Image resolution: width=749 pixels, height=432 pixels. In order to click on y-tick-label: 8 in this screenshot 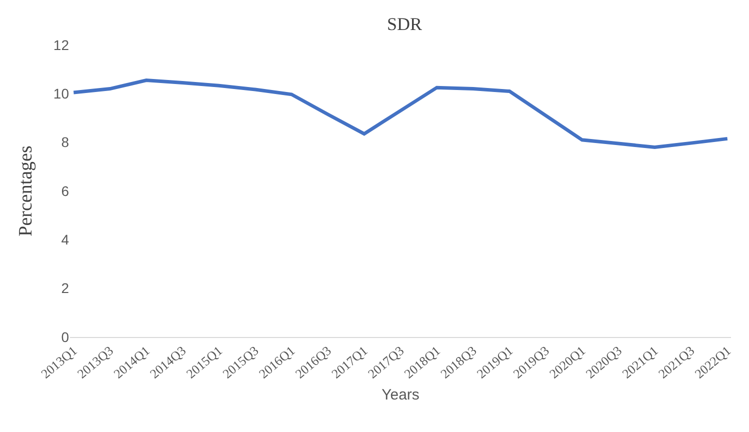, I will do `click(65, 142)`.